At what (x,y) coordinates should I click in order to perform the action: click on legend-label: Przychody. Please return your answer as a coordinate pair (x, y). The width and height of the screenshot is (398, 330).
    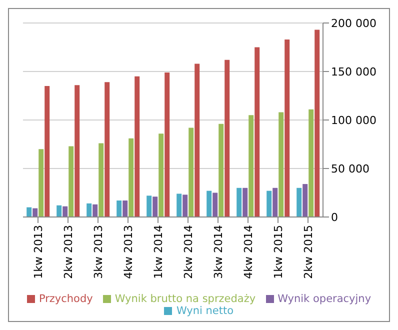
    Looking at the image, I should click on (65, 299).